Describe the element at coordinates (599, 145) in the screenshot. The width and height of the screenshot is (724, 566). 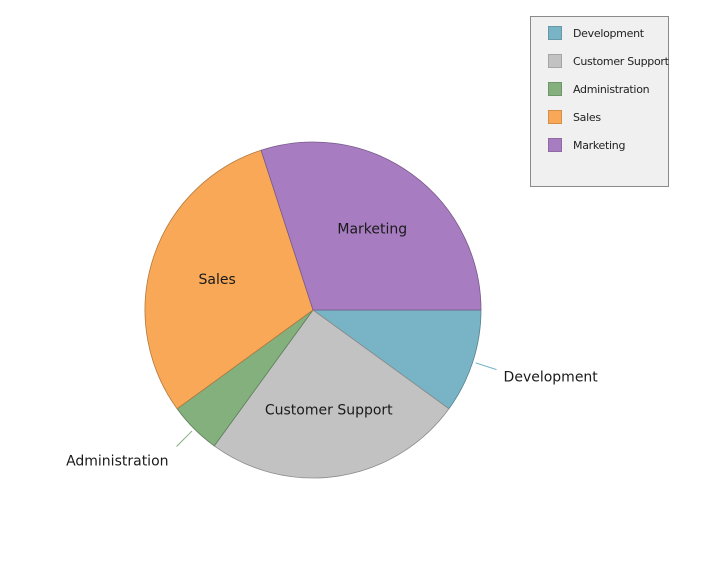
I see `legend-label-marketing: Marketing` at that location.